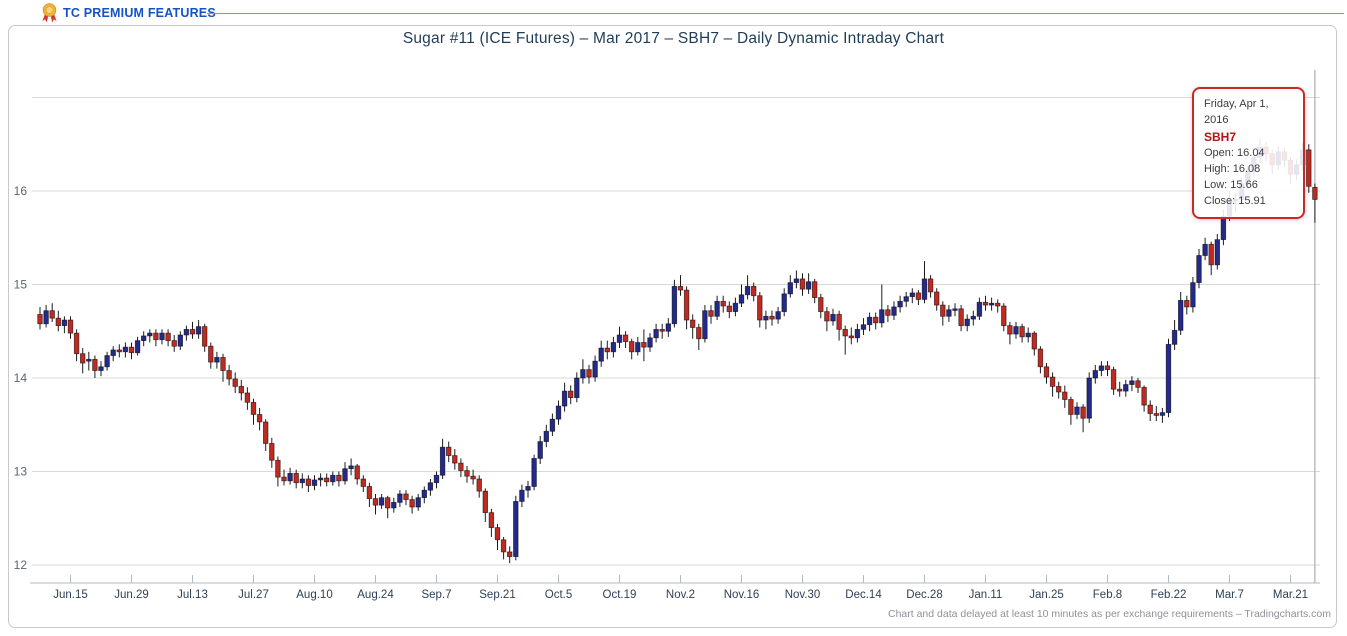 The image size is (1347, 636). What do you see at coordinates (1290, 595) in the screenshot?
I see `svg-text: Mar.21` at bounding box center [1290, 595].